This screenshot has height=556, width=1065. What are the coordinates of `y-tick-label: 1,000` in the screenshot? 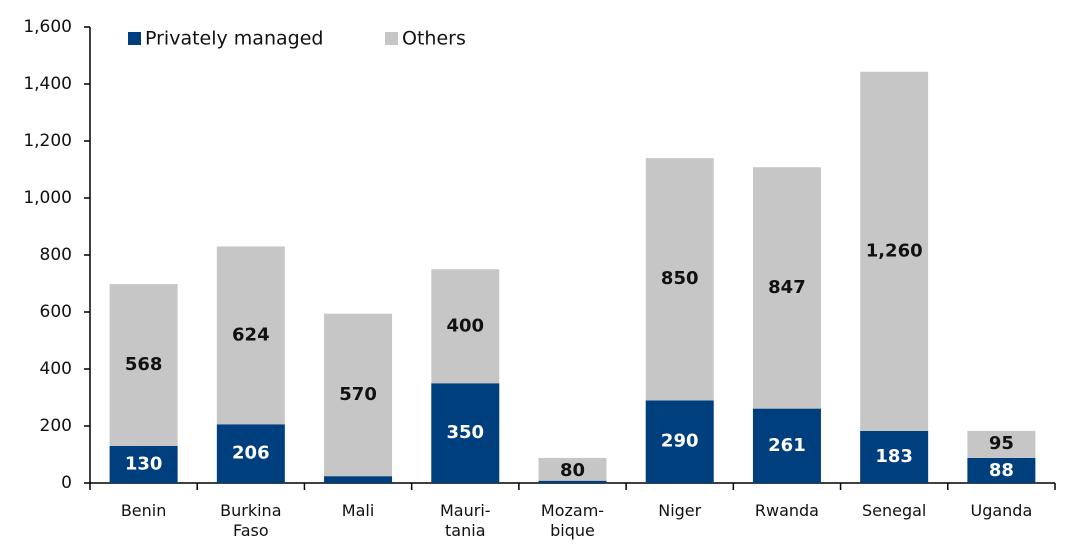 It's located at (47, 198).